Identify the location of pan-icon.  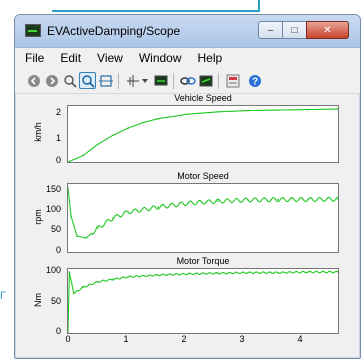
(105, 80).